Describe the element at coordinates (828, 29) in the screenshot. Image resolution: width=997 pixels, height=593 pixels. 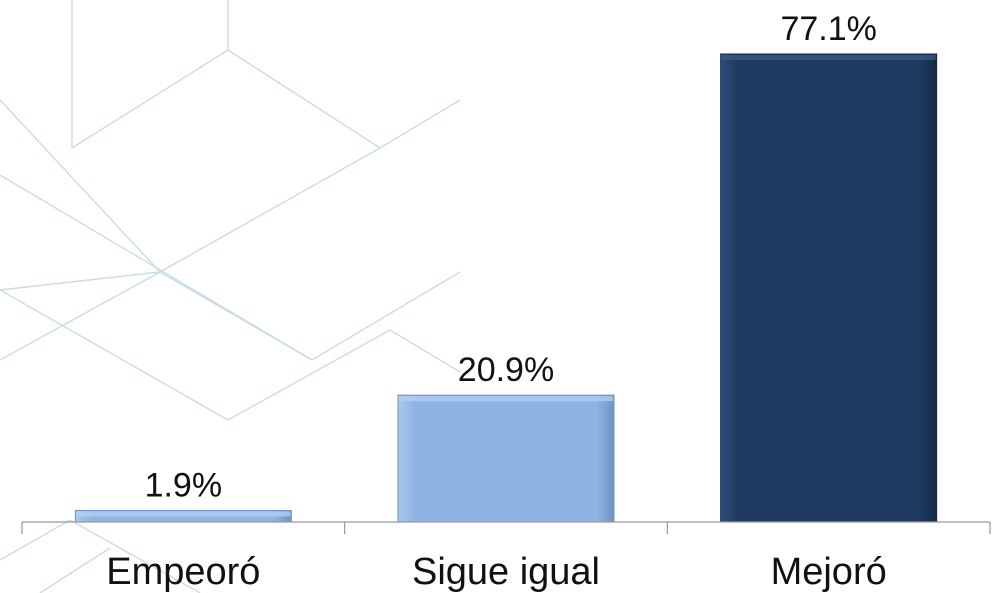
I see `value-label-mejoro: 77.1%` at that location.